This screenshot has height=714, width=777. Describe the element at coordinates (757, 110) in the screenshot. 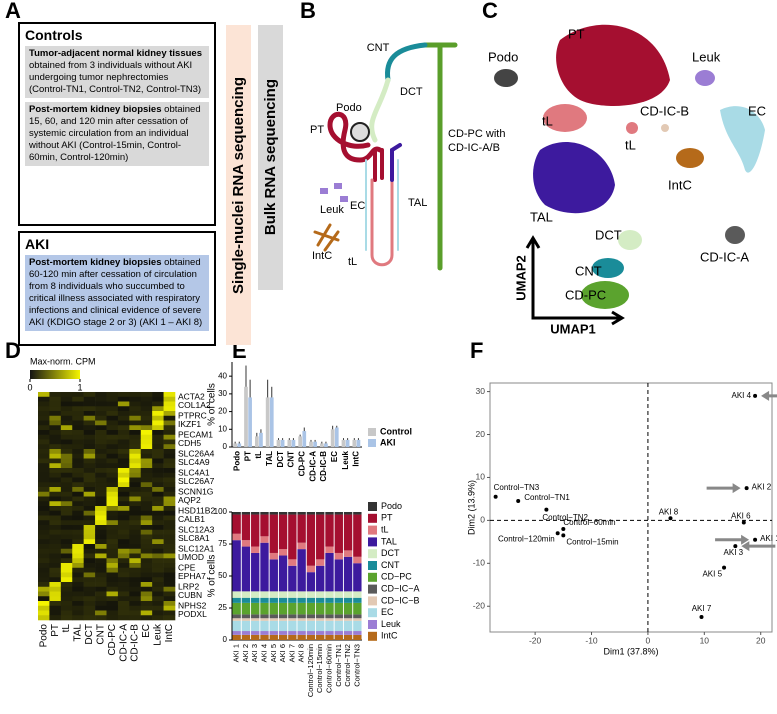

I see `cluster-label: EC` at that location.